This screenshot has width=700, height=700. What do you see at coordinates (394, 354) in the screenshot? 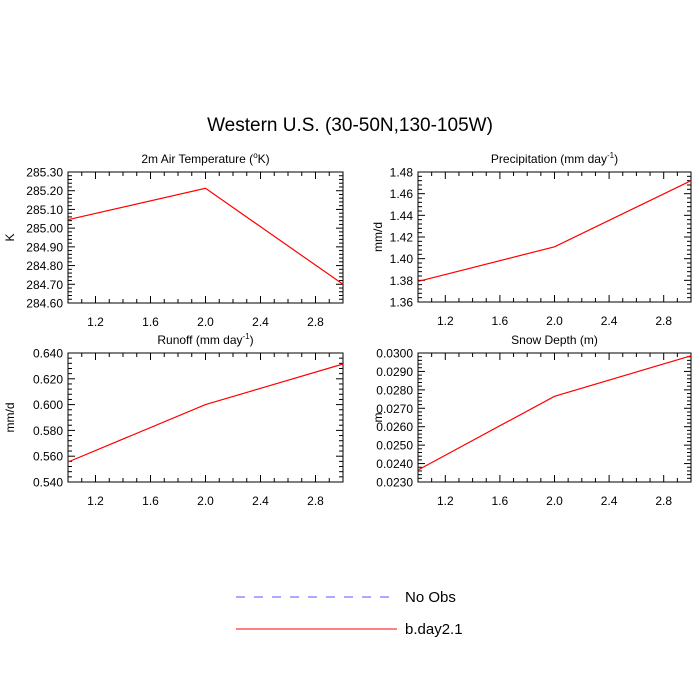
I see `y-tick-label: 0.0300` at bounding box center [394, 354].